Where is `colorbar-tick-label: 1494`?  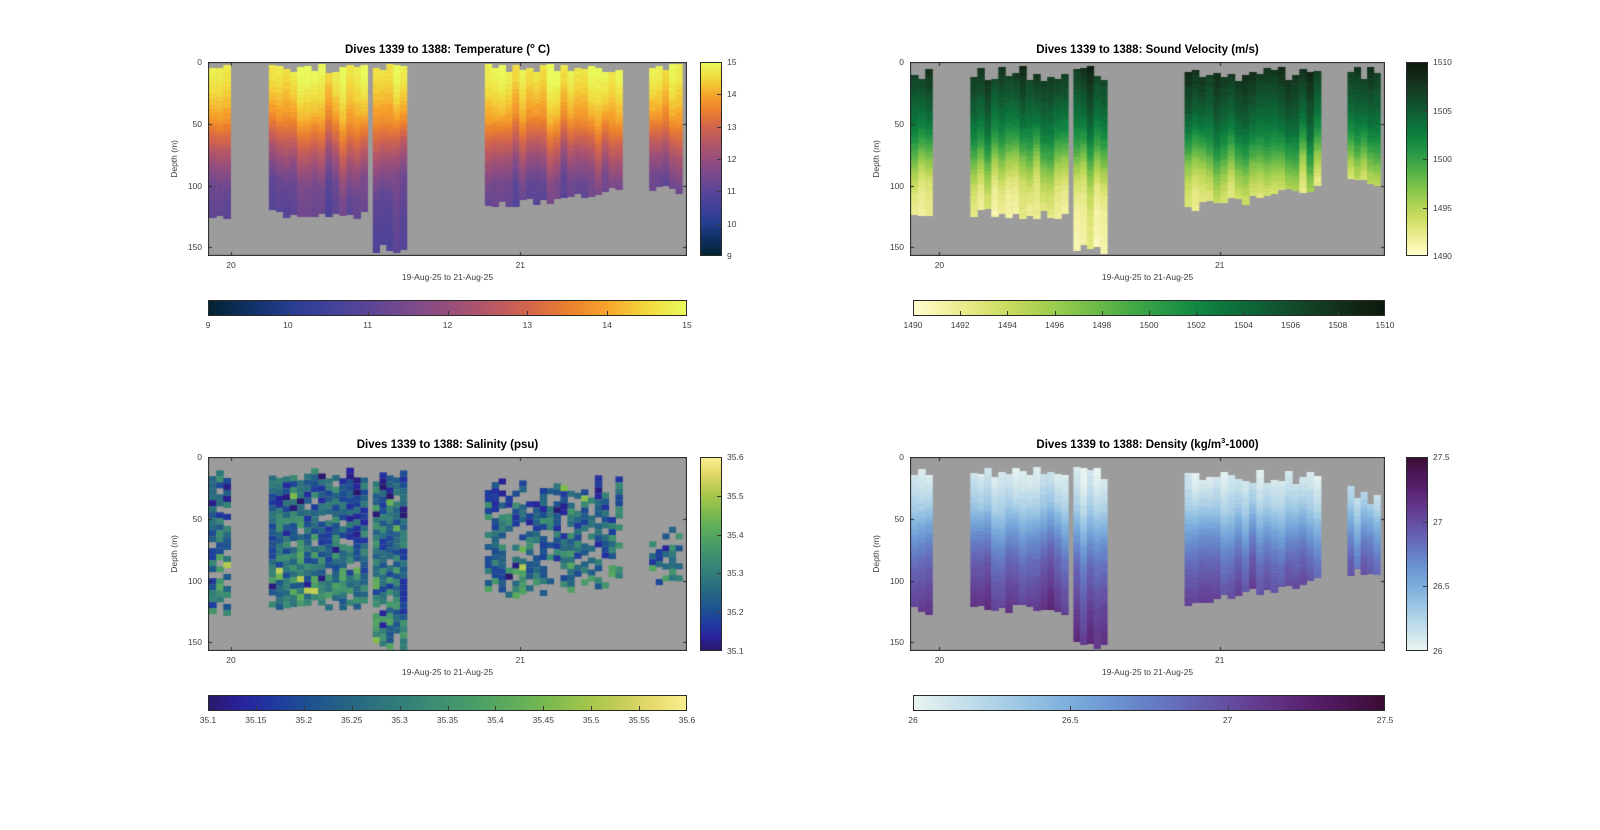 colorbar-tick-label: 1494 is located at coordinates (1007, 325).